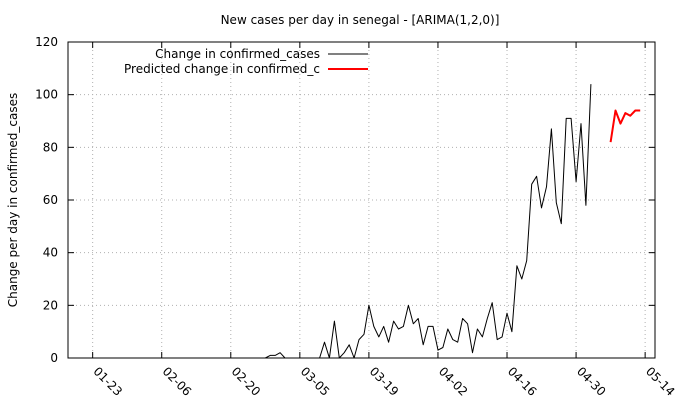 Image resolution: width=680 pixels, height=400 pixels. I want to click on y-tick-label: 0, so click(54, 358).